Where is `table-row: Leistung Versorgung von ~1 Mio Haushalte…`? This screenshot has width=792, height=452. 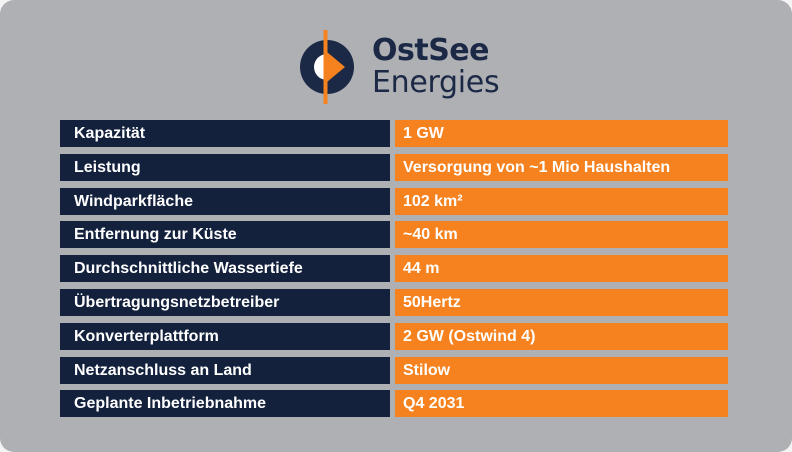 table-row: Leistung Versorgung von ~1 Mio Haushalte… is located at coordinates (394, 167).